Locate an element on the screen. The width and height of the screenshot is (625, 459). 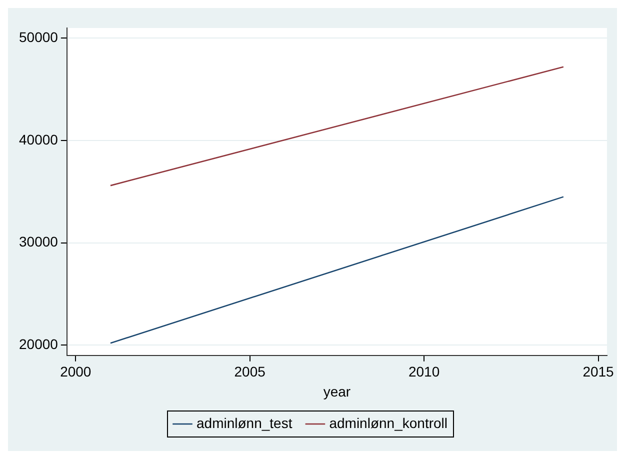
x-tick-label: 2010 is located at coordinates (424, 372).